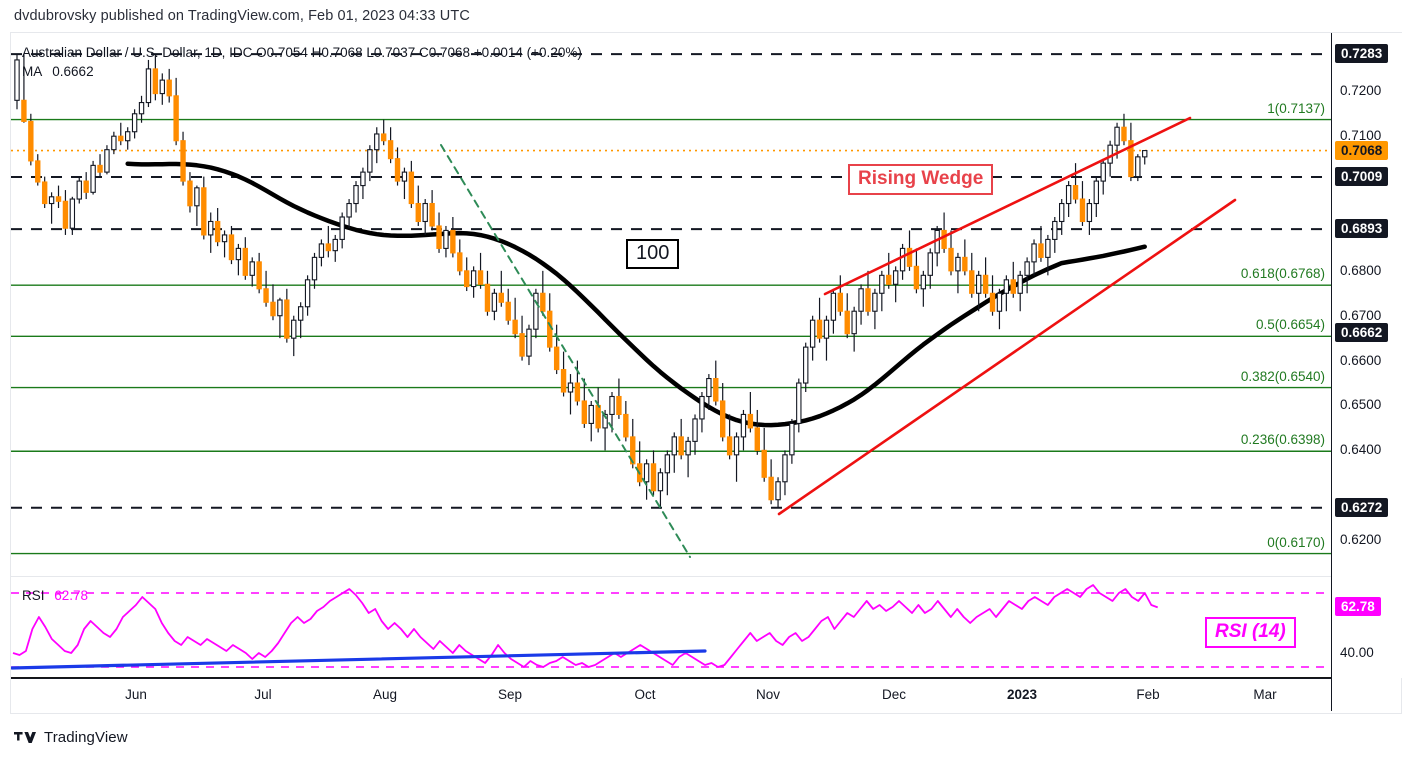 The image size is (1413, 762). I want to click on price-tick: 0.7200, so click(1361, 91).